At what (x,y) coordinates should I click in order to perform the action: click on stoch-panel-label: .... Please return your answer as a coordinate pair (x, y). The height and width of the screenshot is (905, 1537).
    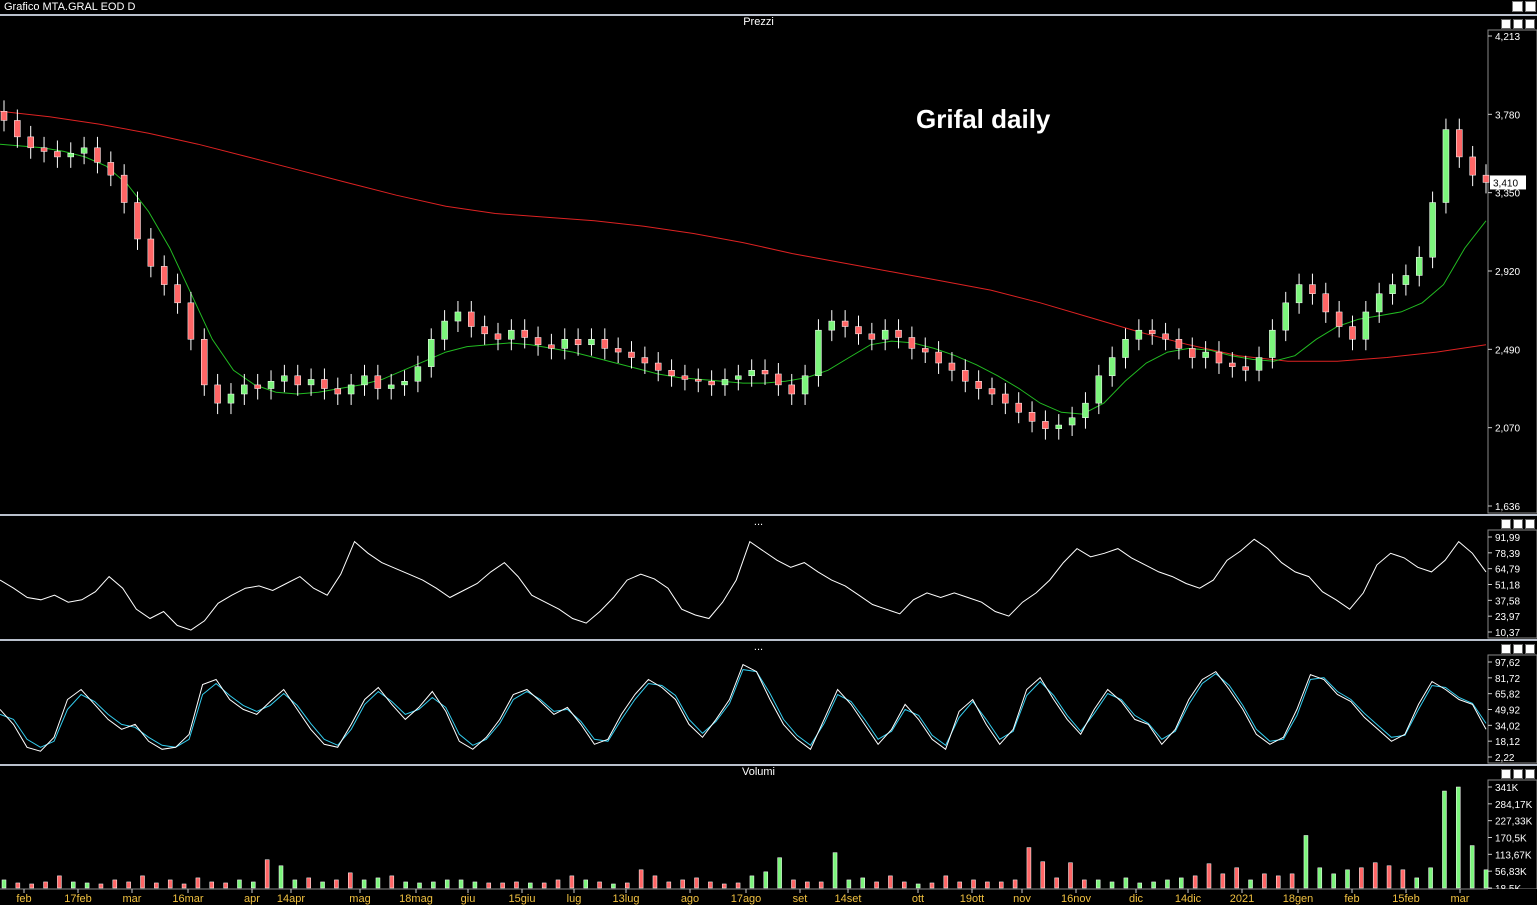
    Looking at the image, I should click on (758, 647).